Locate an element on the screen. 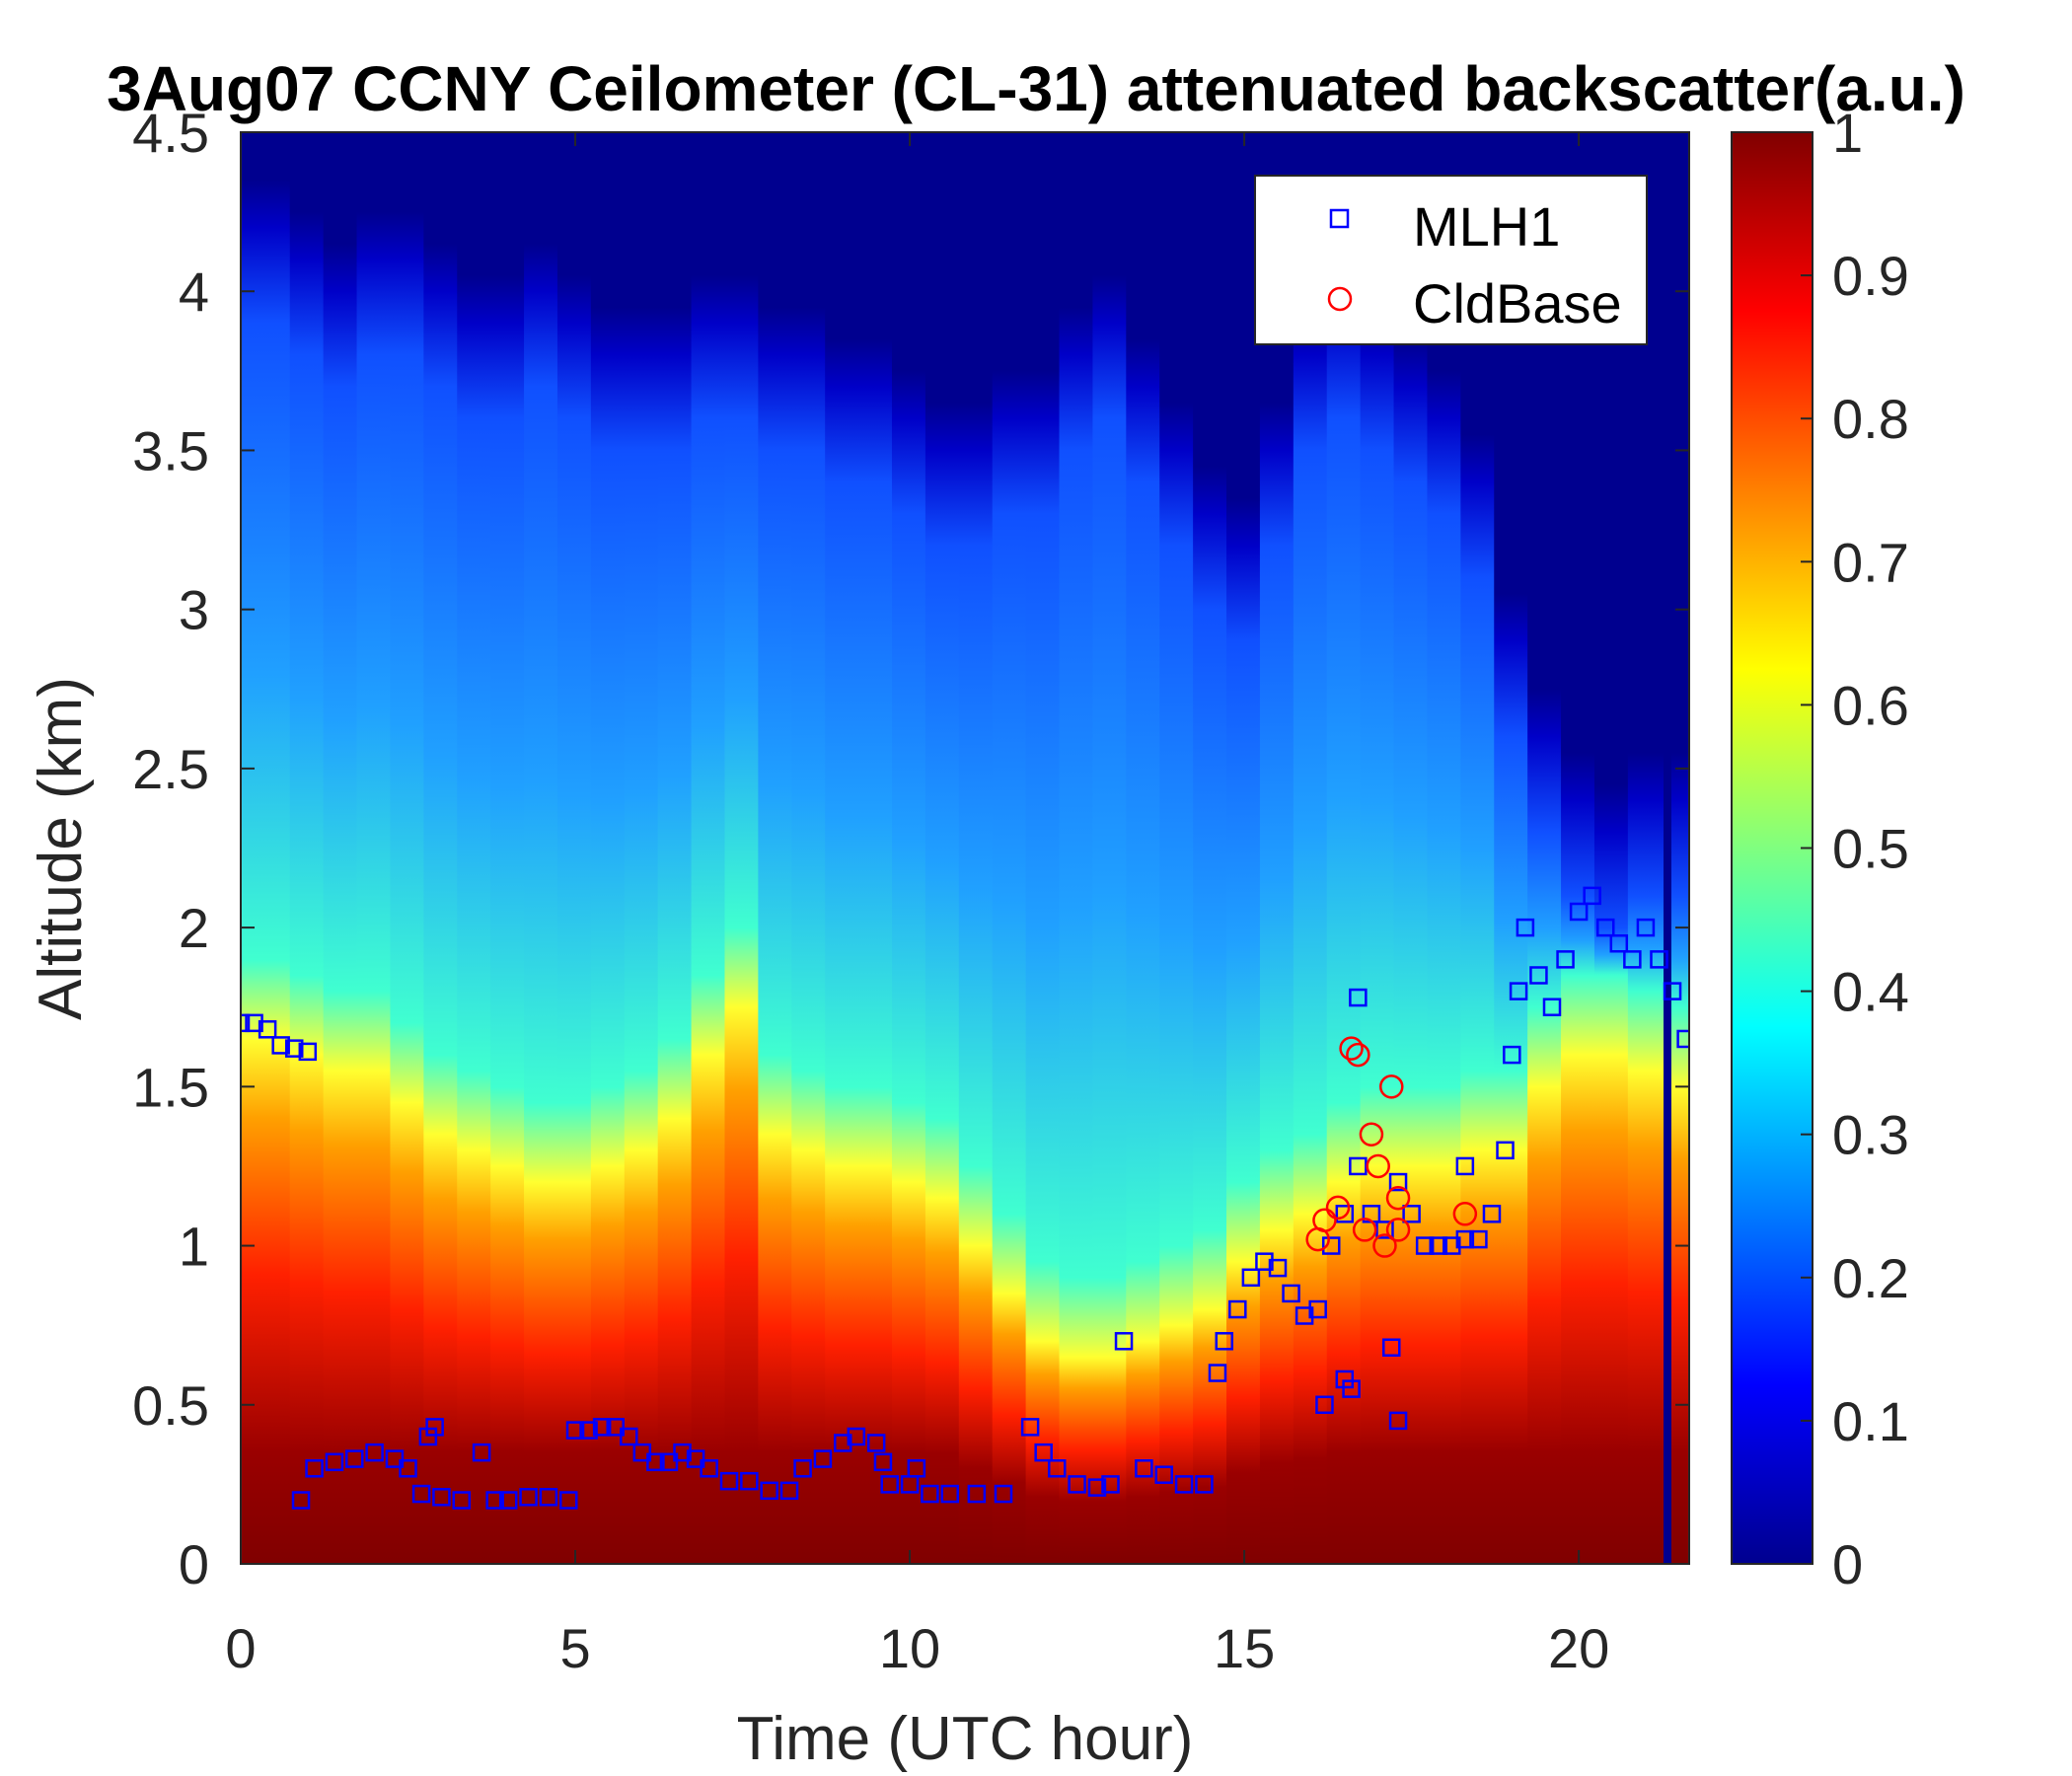 The width and height of the screenshot is (2072, 1776). colorbar-ticks: 0 0.1 0.2 0.3 0.4 0.5 0.6 0.7 0.8 0.9 1 is located at coordinates (1855, 849).